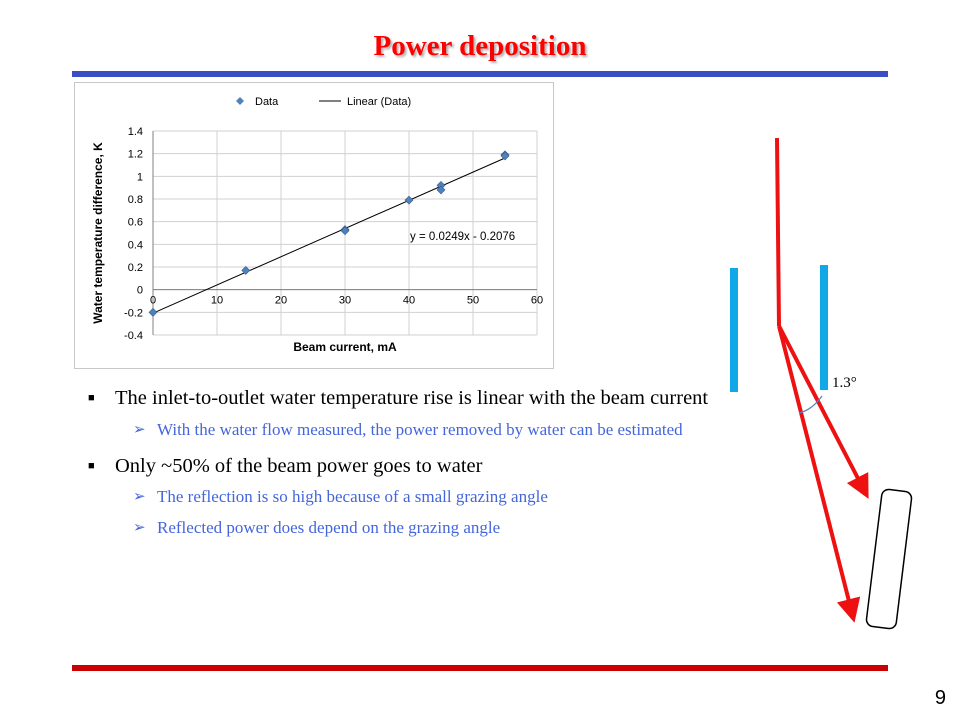 This screenshot has width=960, height=720. Describe the element at coordinates (140, 177) in the screenshot. I see `y-tick-label: 1` at that location.